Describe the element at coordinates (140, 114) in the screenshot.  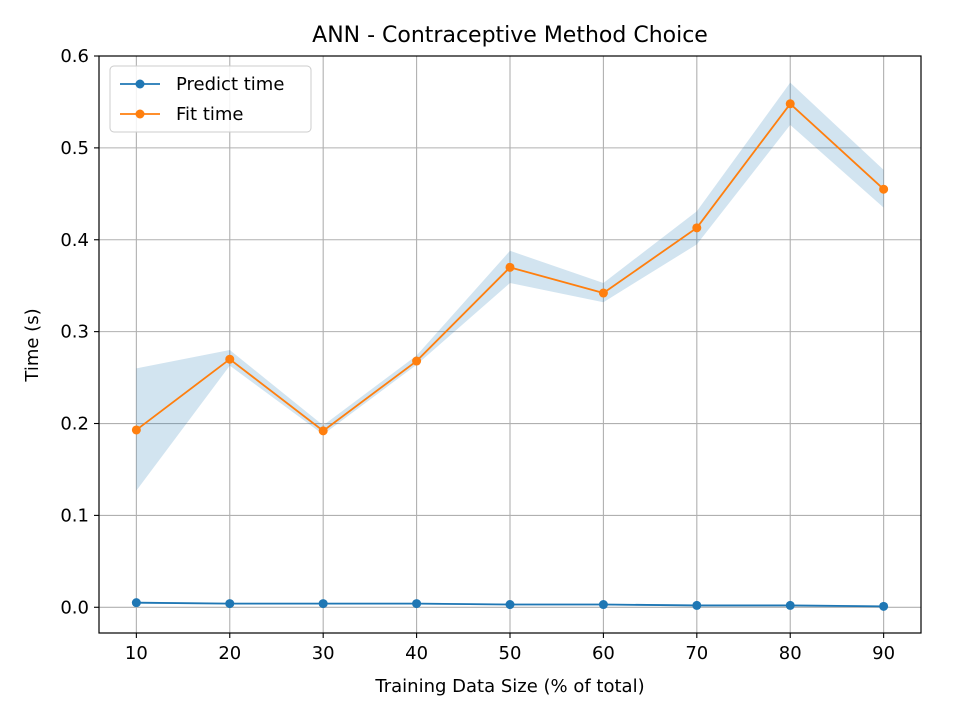
I see `legend-marker-fit-time` at that location.